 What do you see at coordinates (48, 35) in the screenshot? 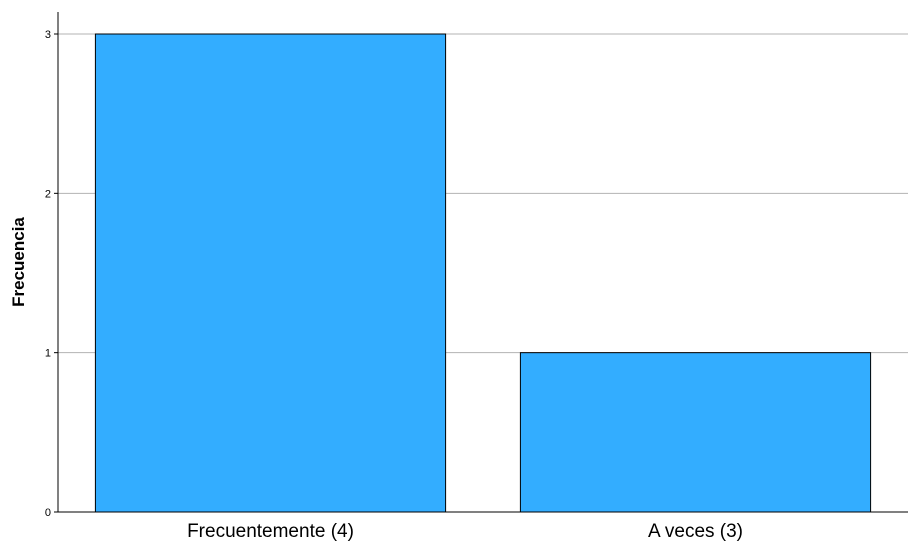
I see `y-tick-label: 3` at bounding box center [48, 35].